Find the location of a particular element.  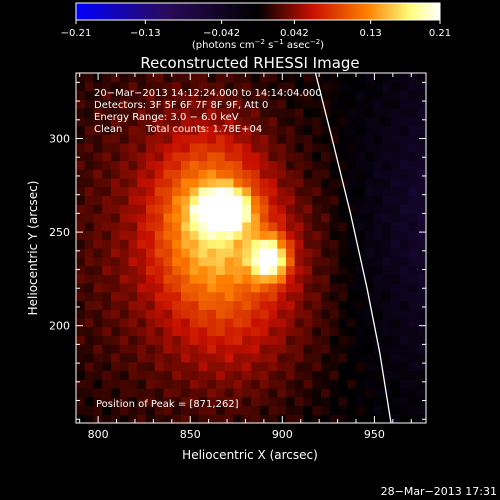

colorbar-unit: (photons cm−2 s−1 asec−2) is located at coordinates (258, 44).